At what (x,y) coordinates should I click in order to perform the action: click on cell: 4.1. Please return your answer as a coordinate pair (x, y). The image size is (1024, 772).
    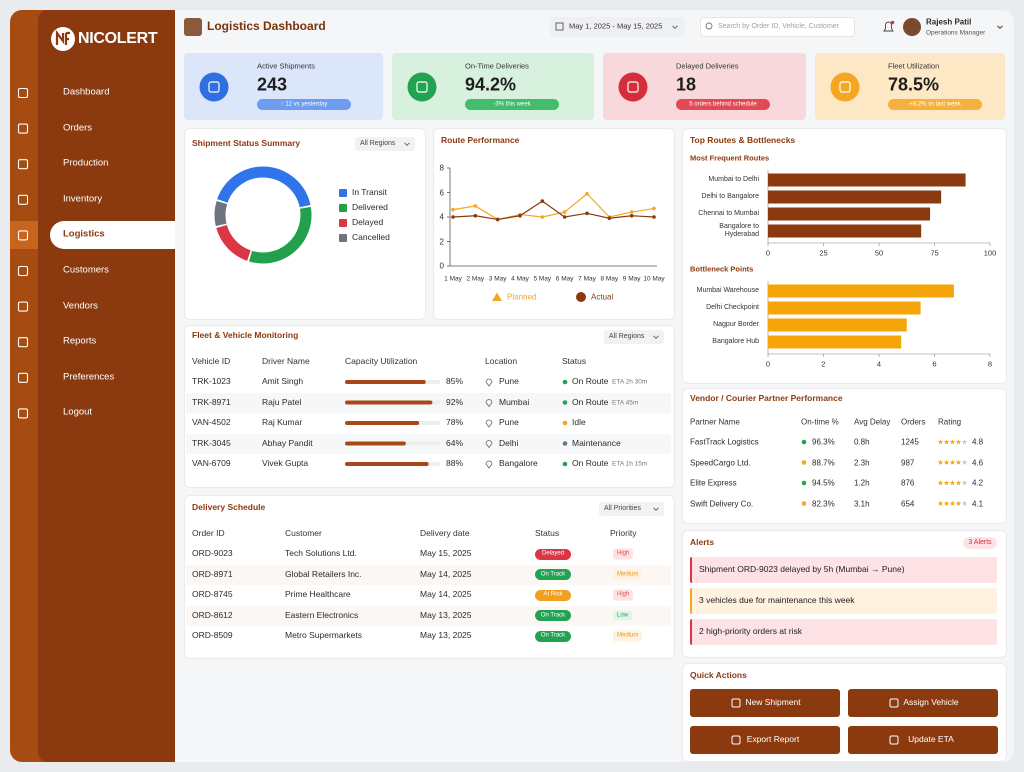
    Looking at the image, I should click on (978, 503).